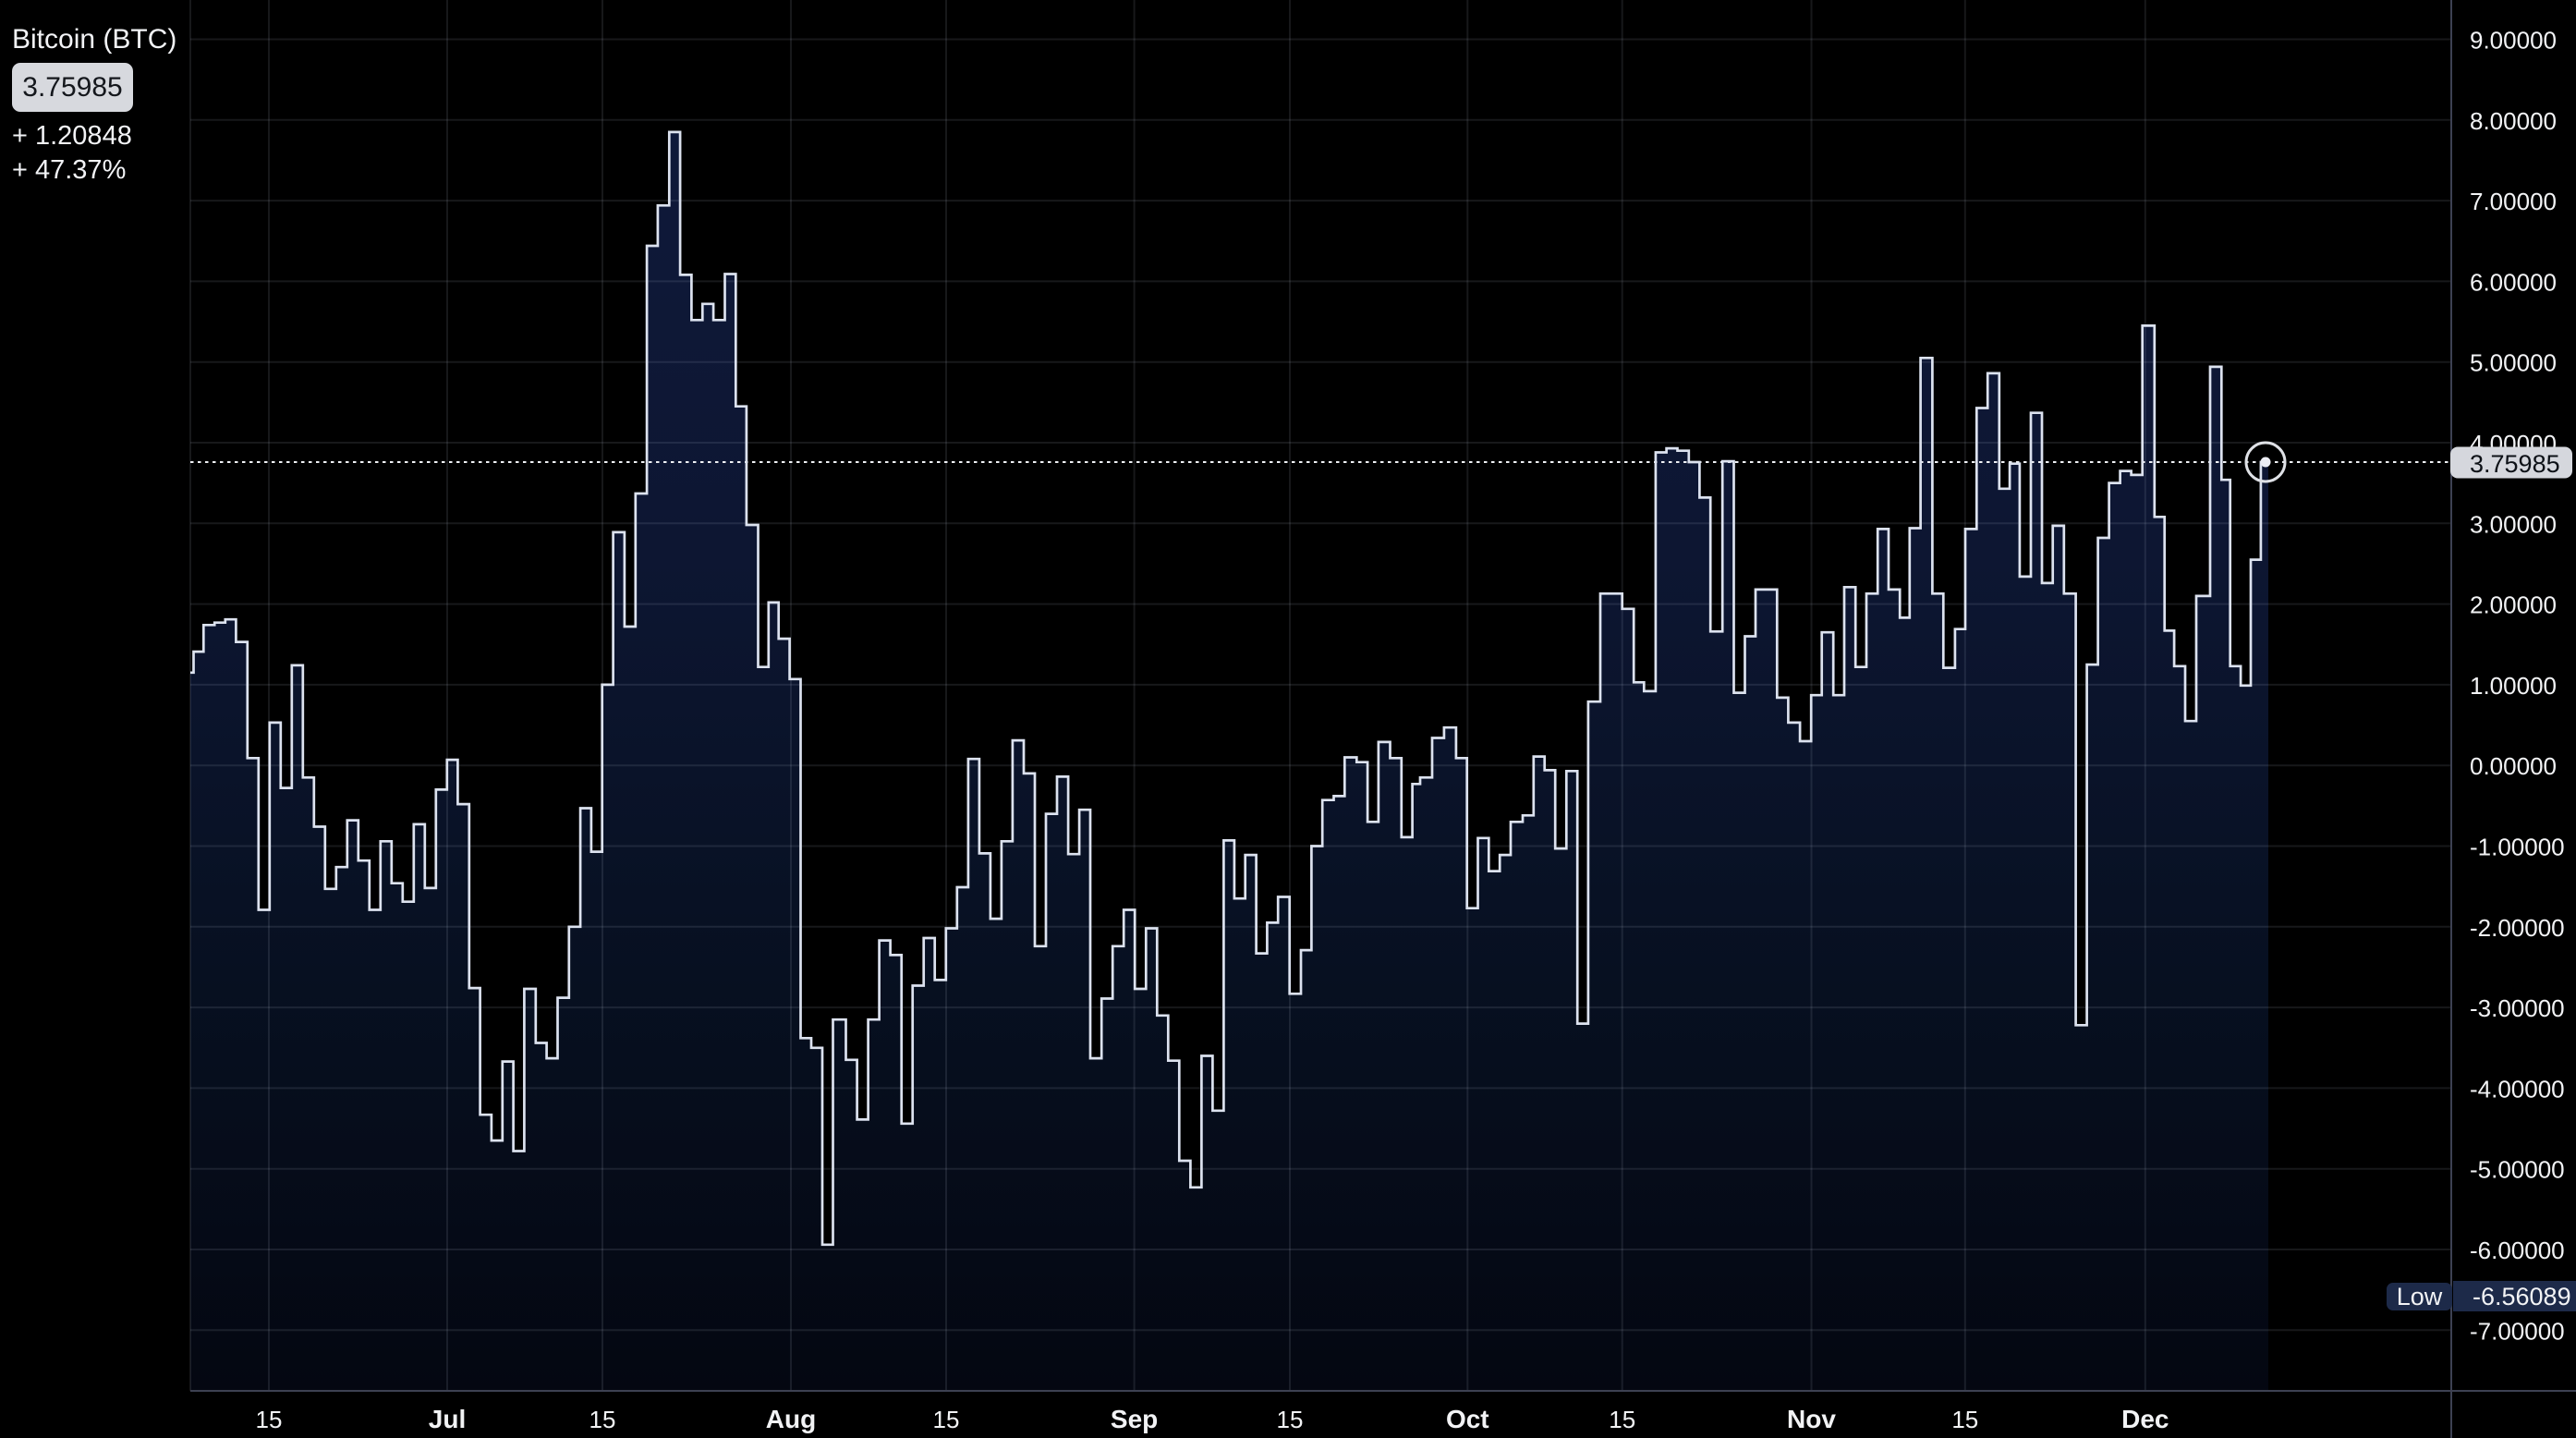 The height and width of the screenshot is (1438, 2576). What do you see at coordinates (2517, 1250) in the screenshot?
I see `svg-text: -6.00000` at bounding box center [2517, 1250].